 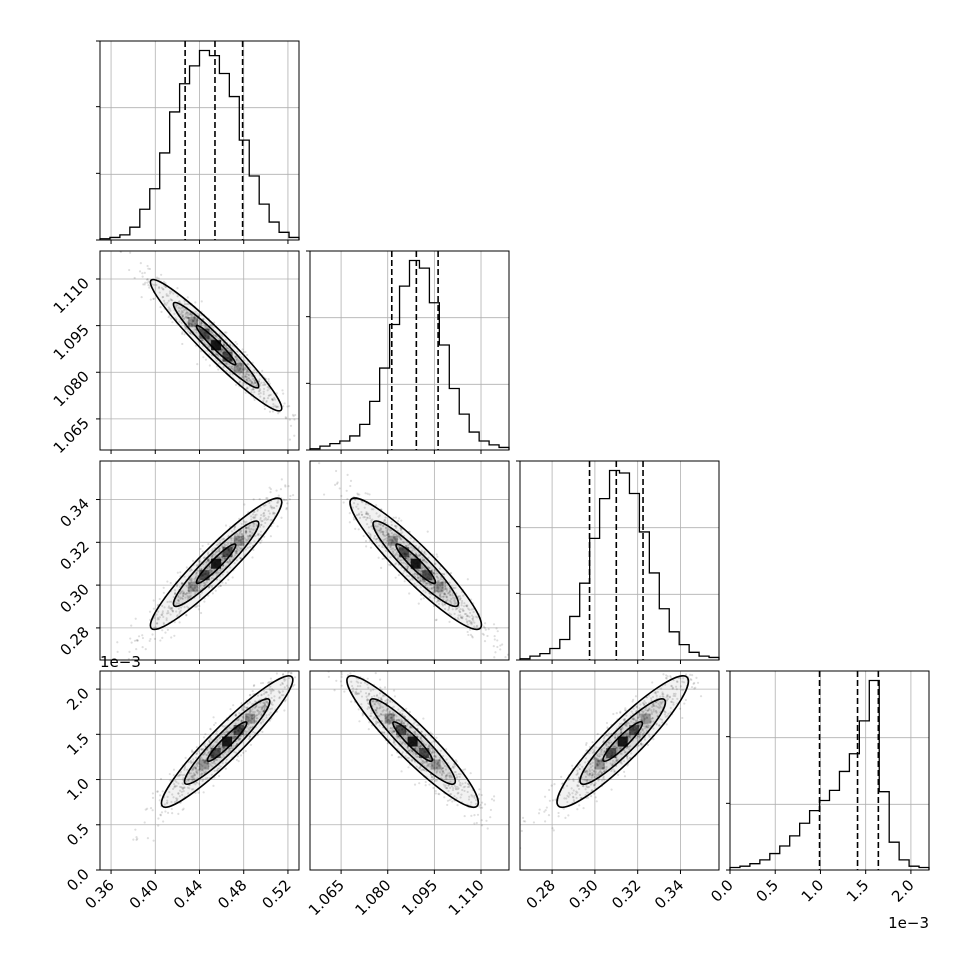 I want to click on density-contour, so click(x=413, y=742).